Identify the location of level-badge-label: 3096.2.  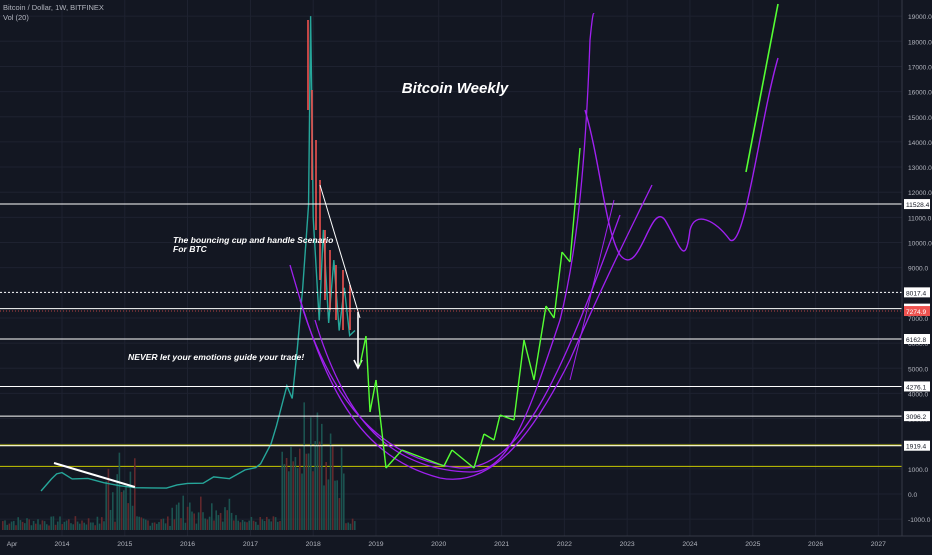
(916, 417).